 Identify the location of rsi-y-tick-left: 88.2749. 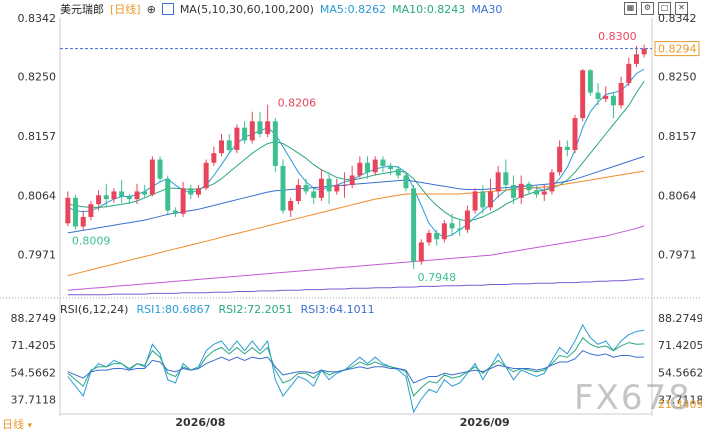
(34, 318).